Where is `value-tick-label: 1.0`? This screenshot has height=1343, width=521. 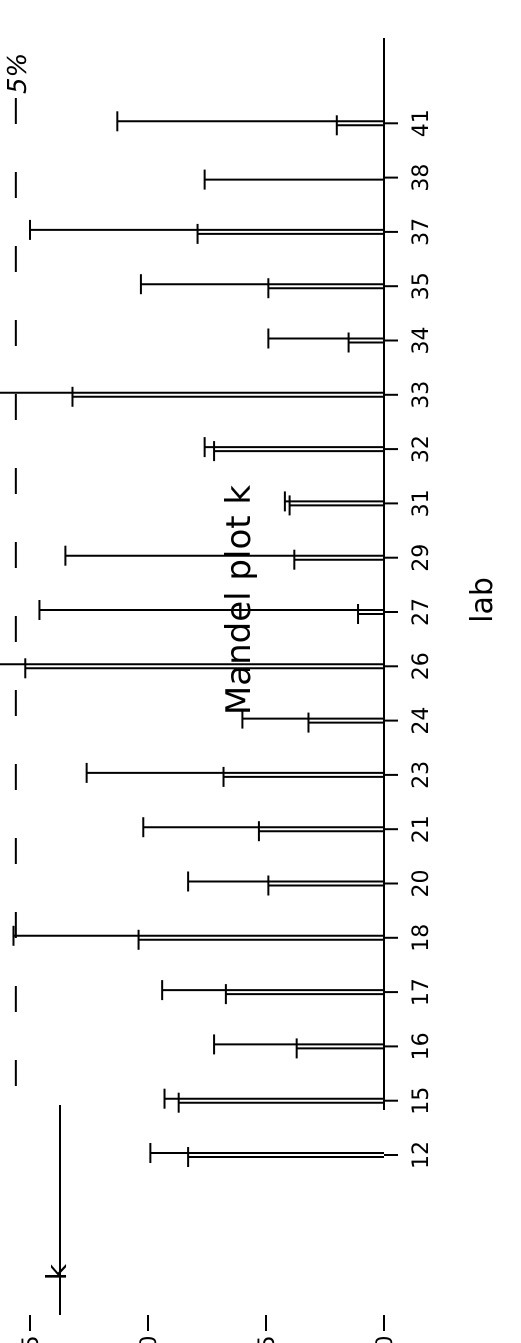
value-tick-label: 1.0 is located at coordinates (149, 1339).